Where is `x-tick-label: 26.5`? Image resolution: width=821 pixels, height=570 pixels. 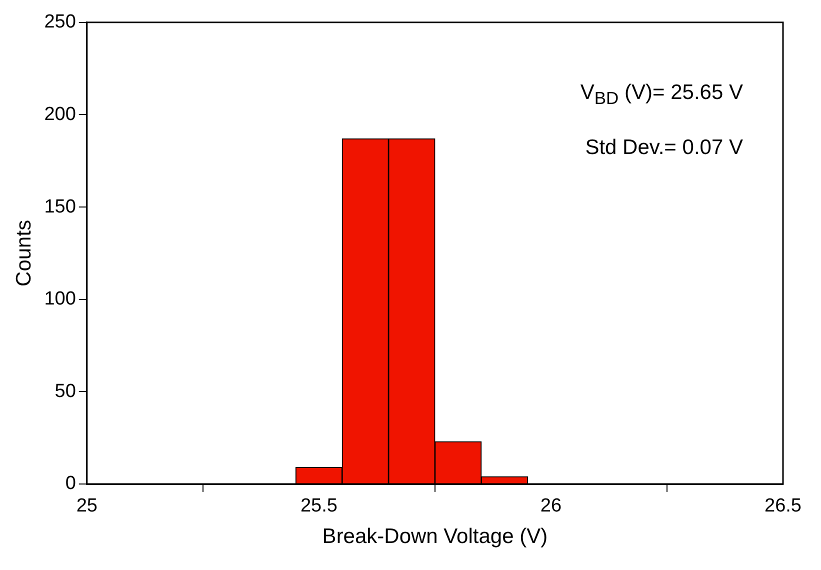
x-tick-label: 26.5 is located at coordinates (783, 506).